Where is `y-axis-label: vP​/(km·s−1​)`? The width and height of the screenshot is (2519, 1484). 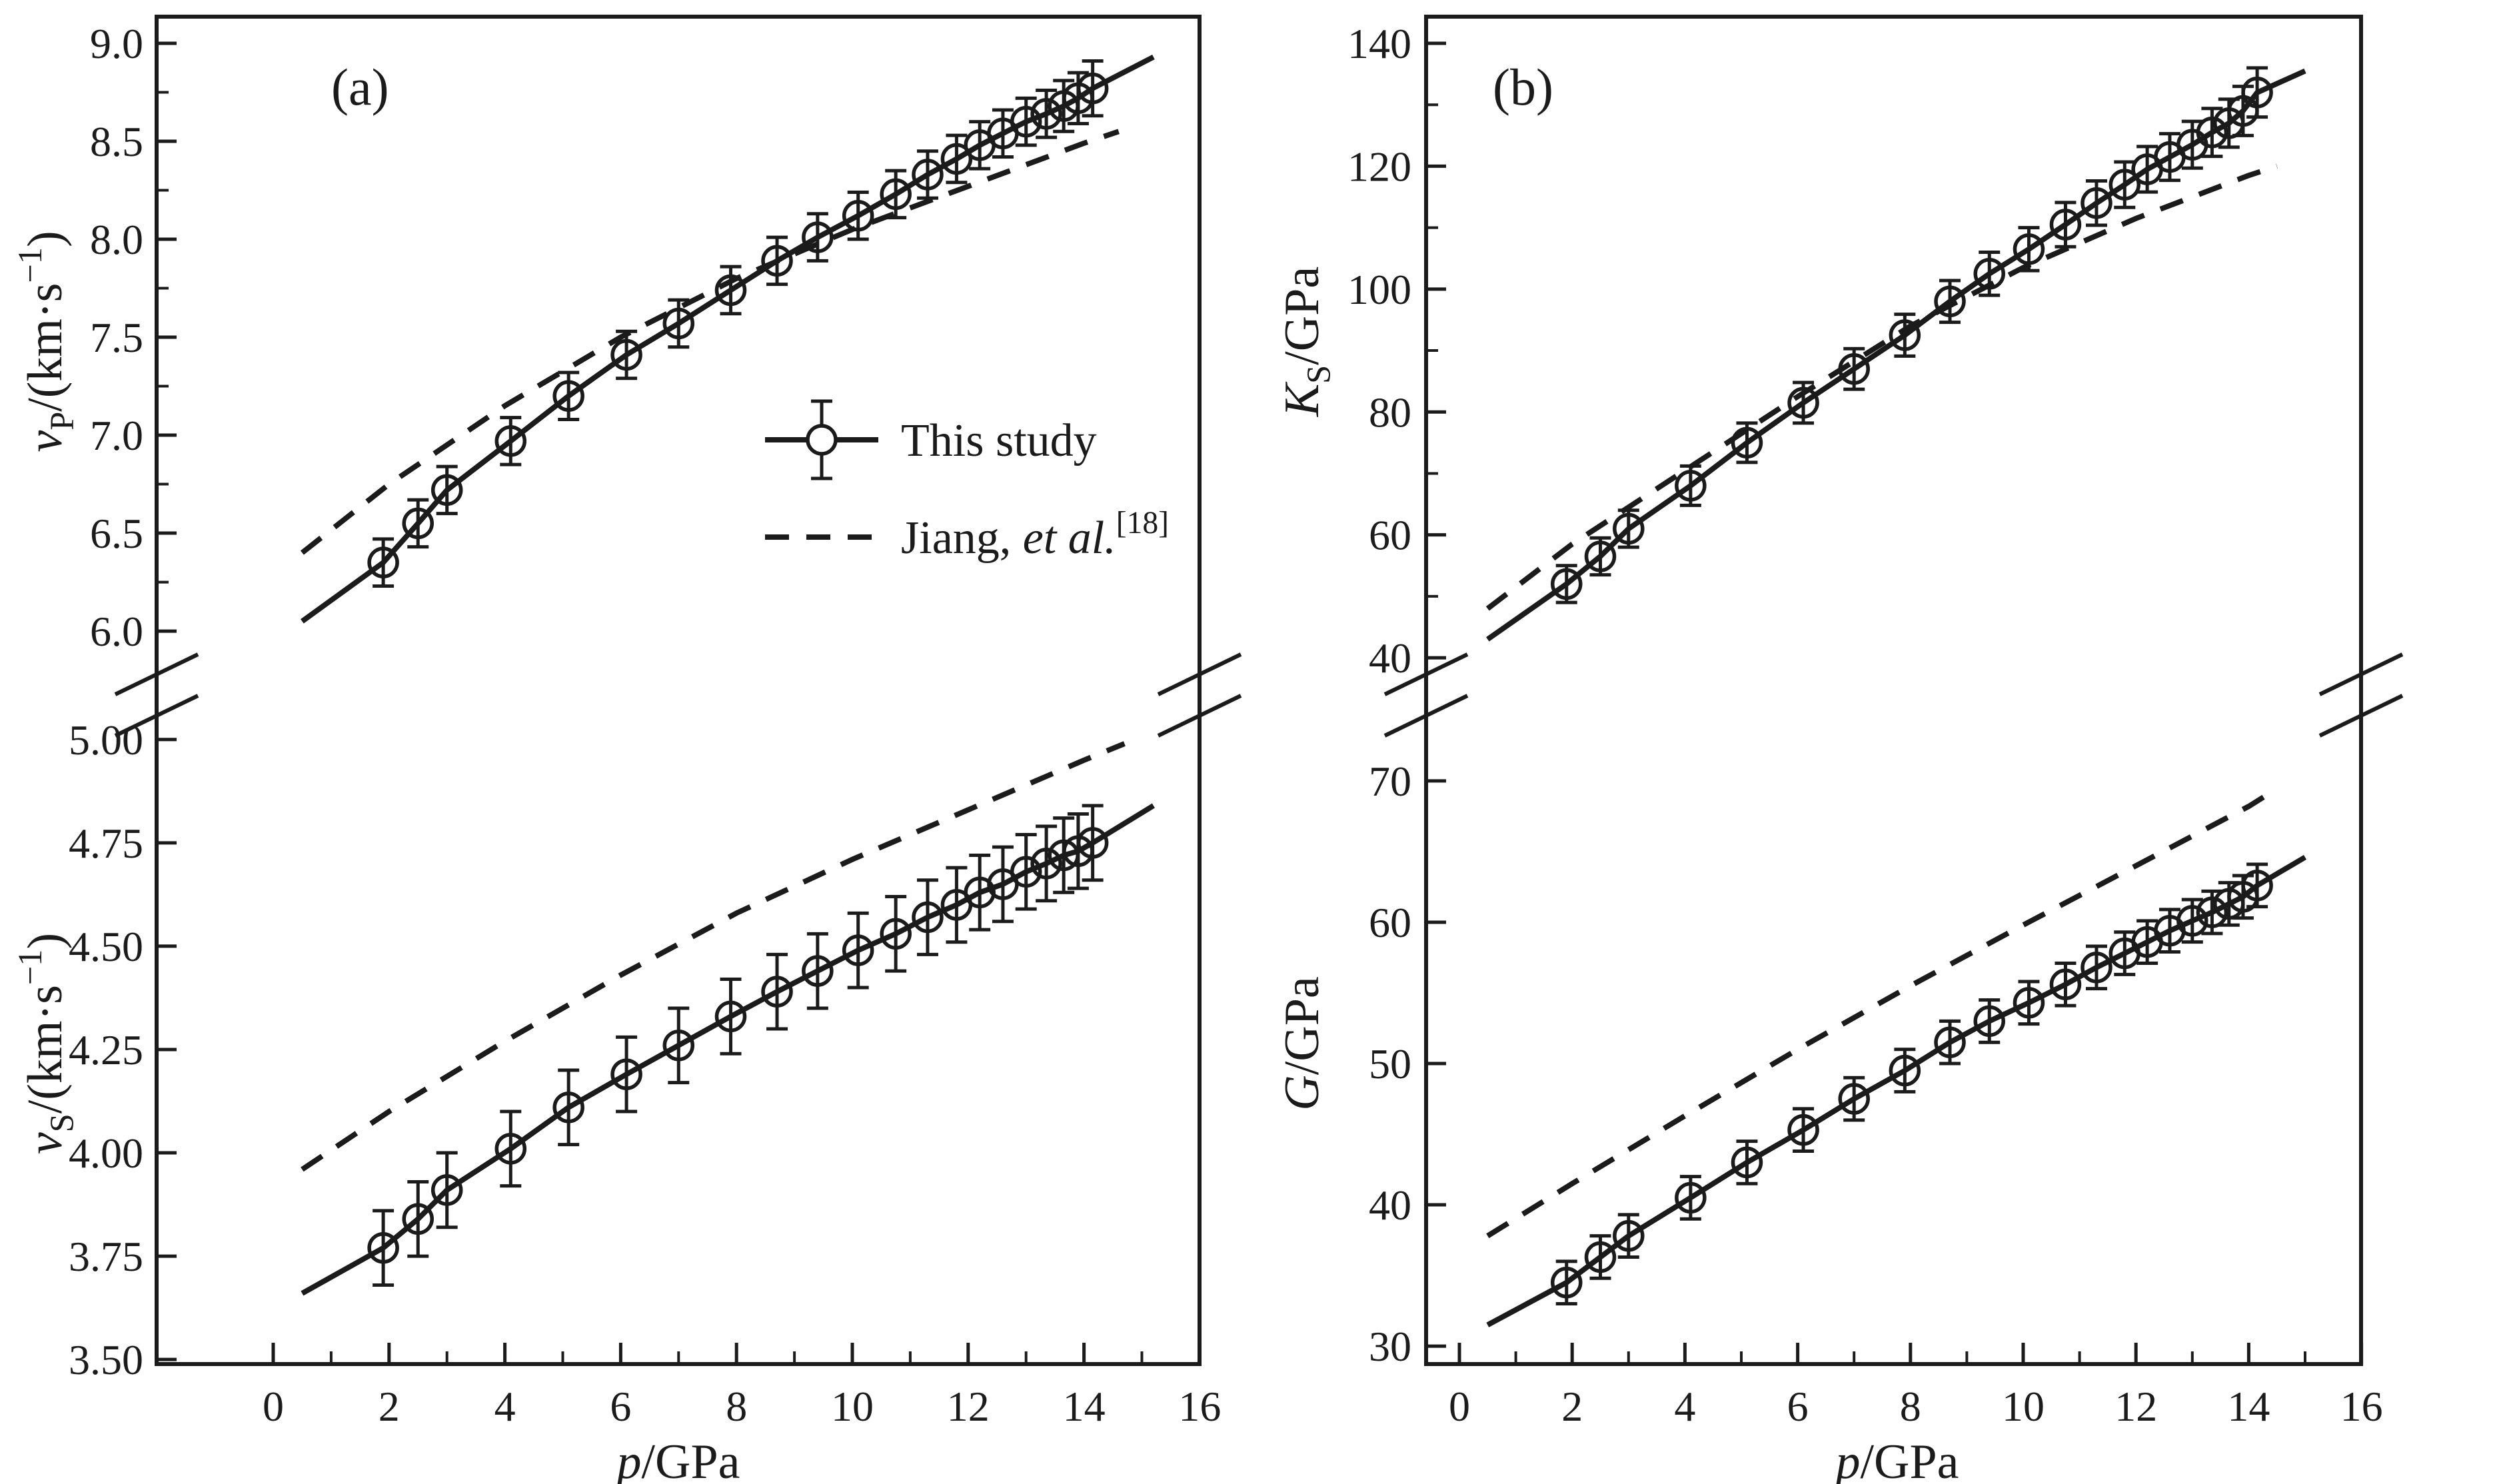 y-axis-label: vP​/(km·s−1​) is located at coordinates (46, 342).